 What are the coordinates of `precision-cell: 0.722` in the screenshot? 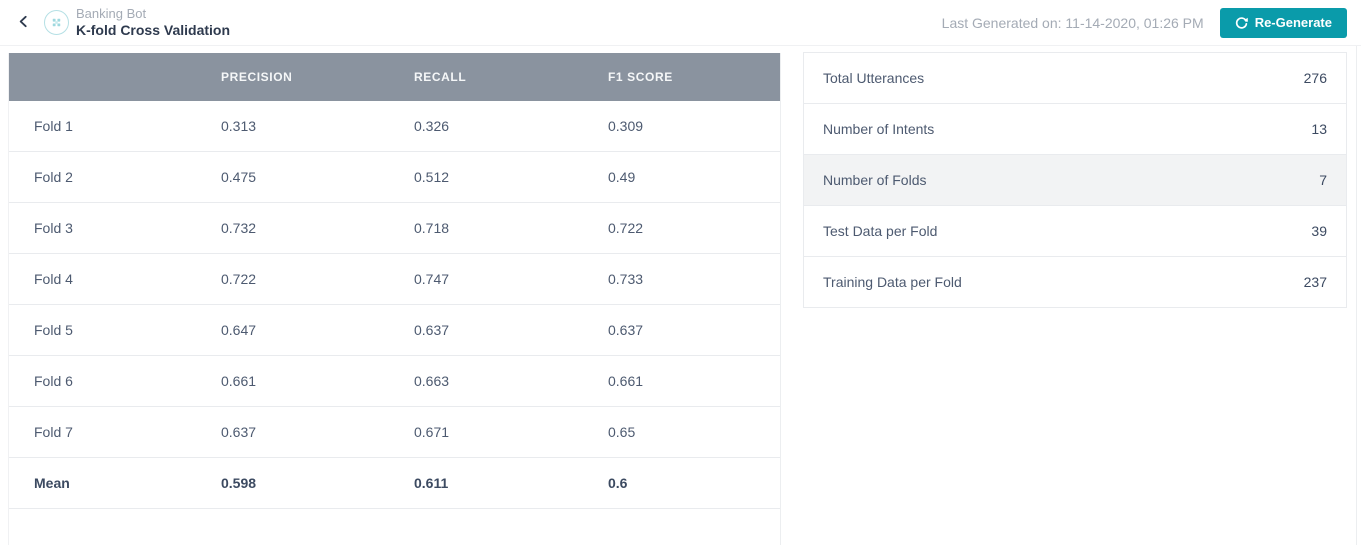 It's located at (239, 279).